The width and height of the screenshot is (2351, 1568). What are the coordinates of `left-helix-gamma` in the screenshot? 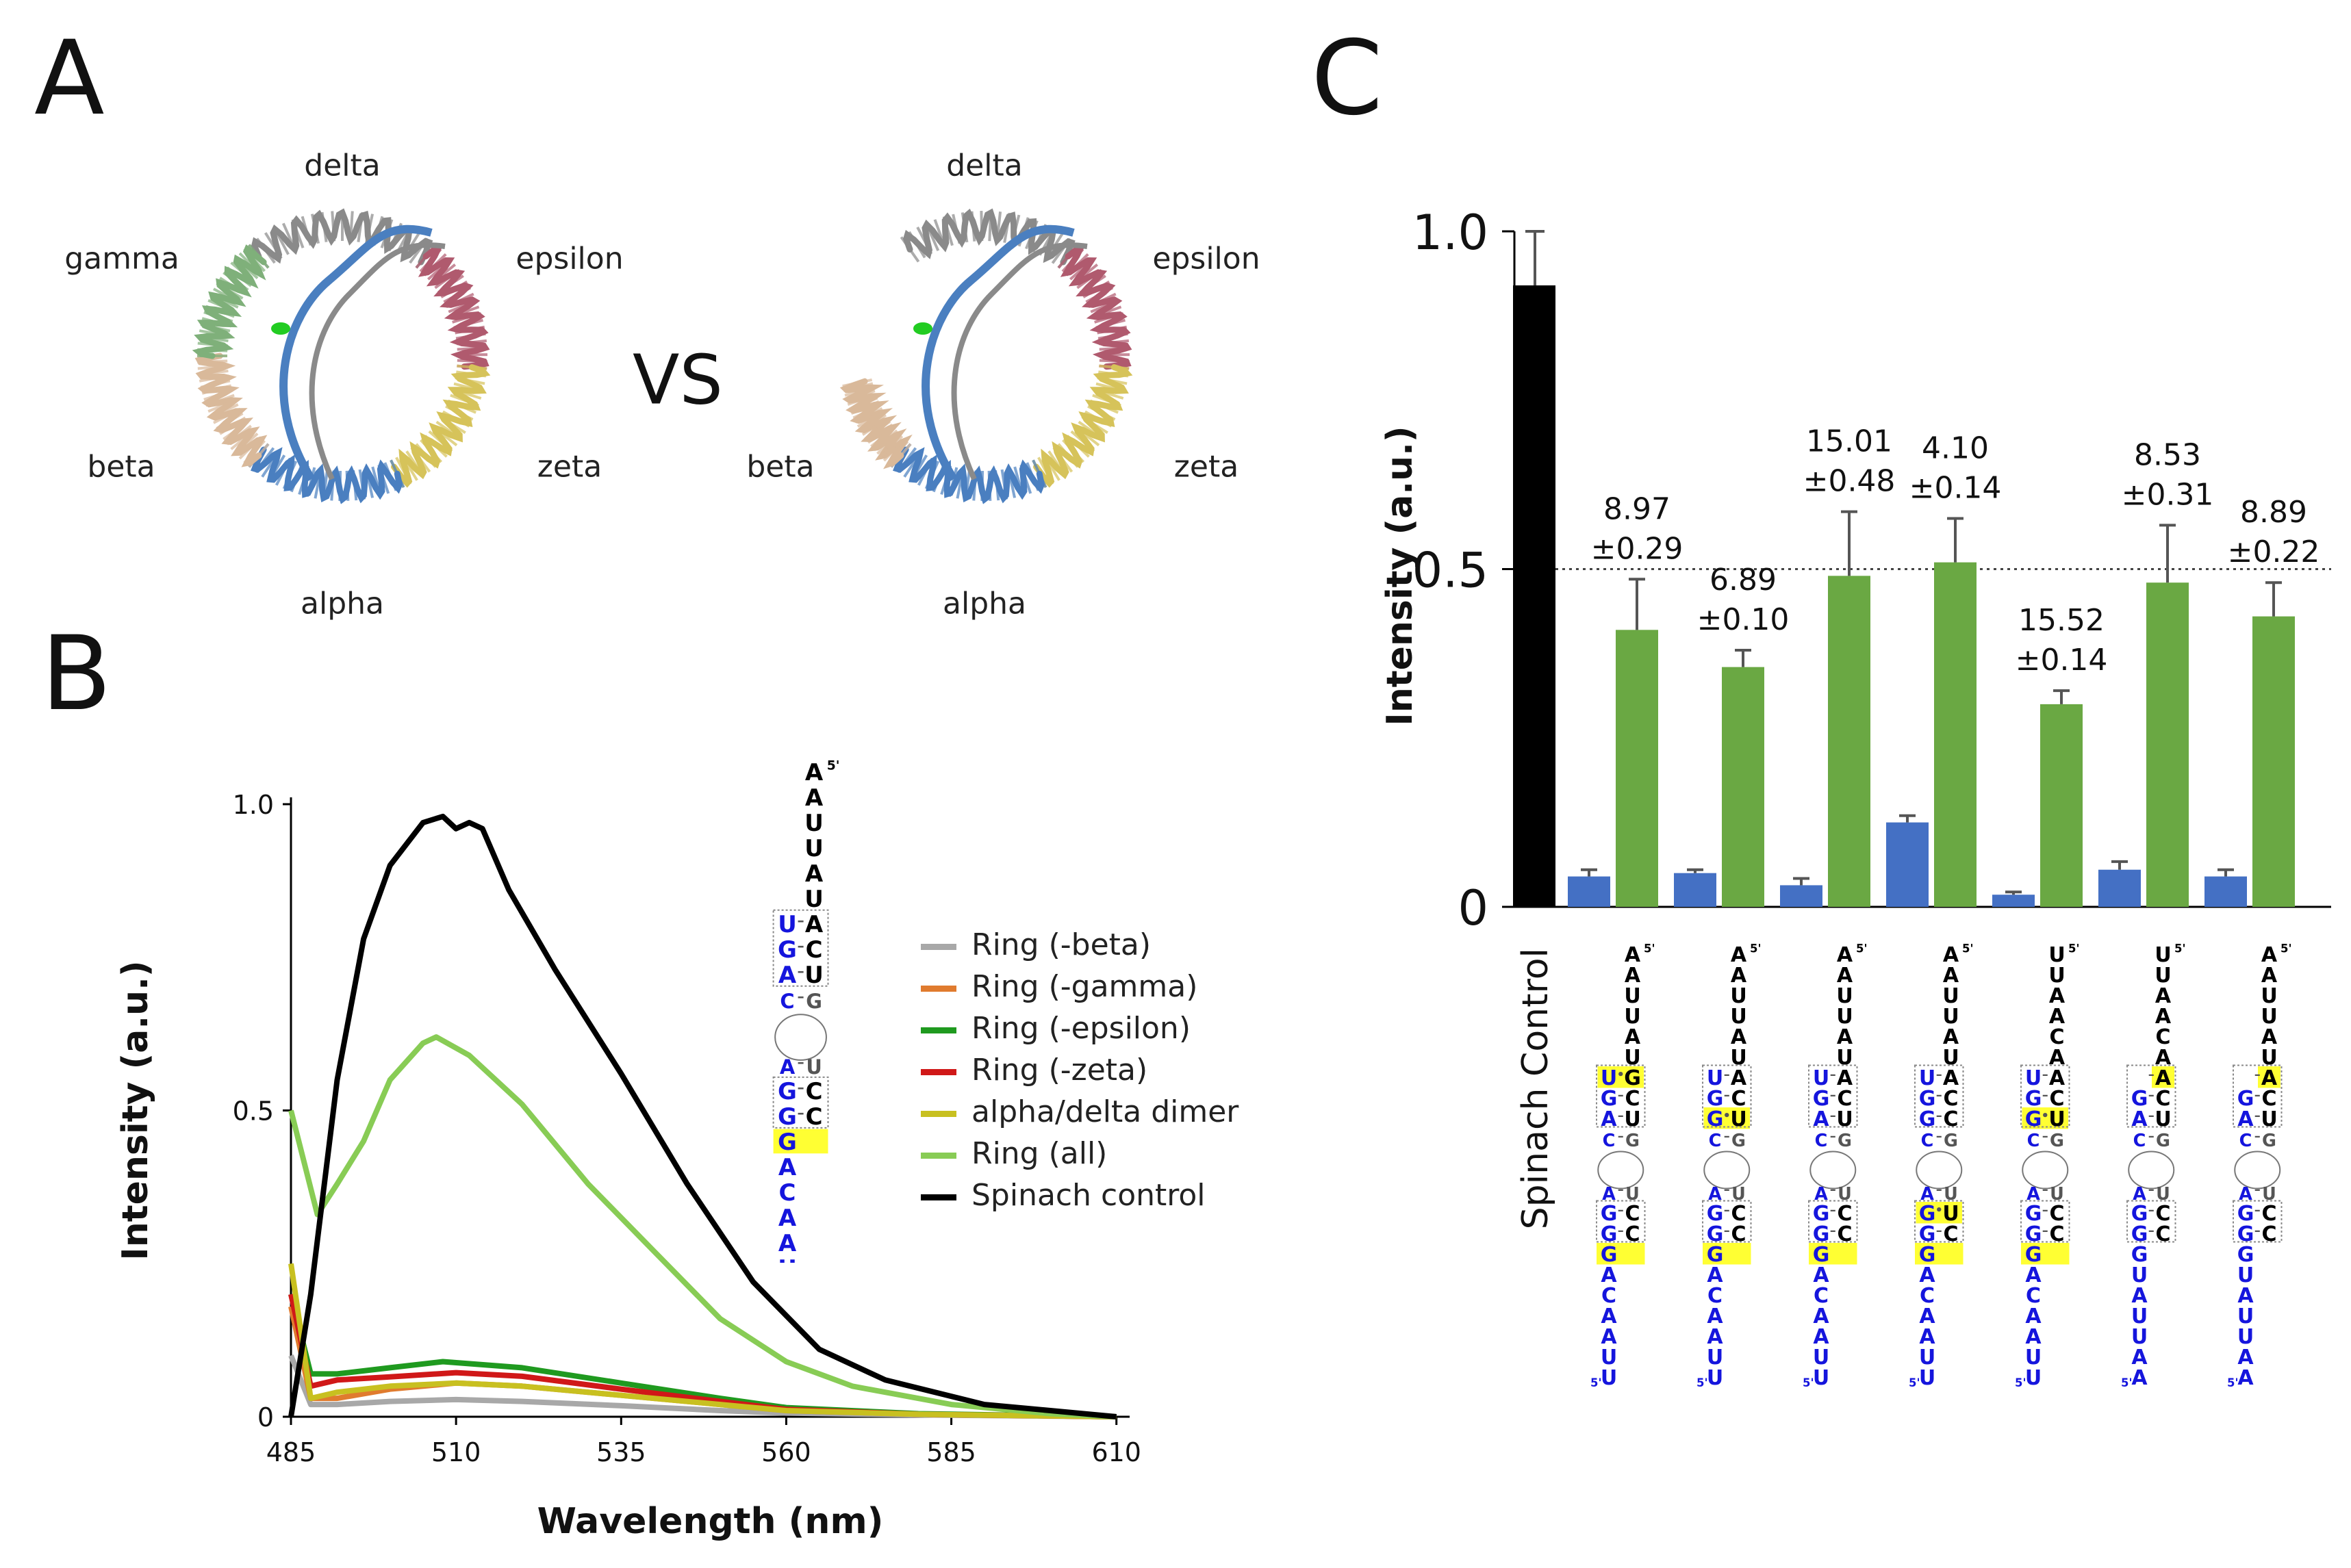 It's located at (231, 301).